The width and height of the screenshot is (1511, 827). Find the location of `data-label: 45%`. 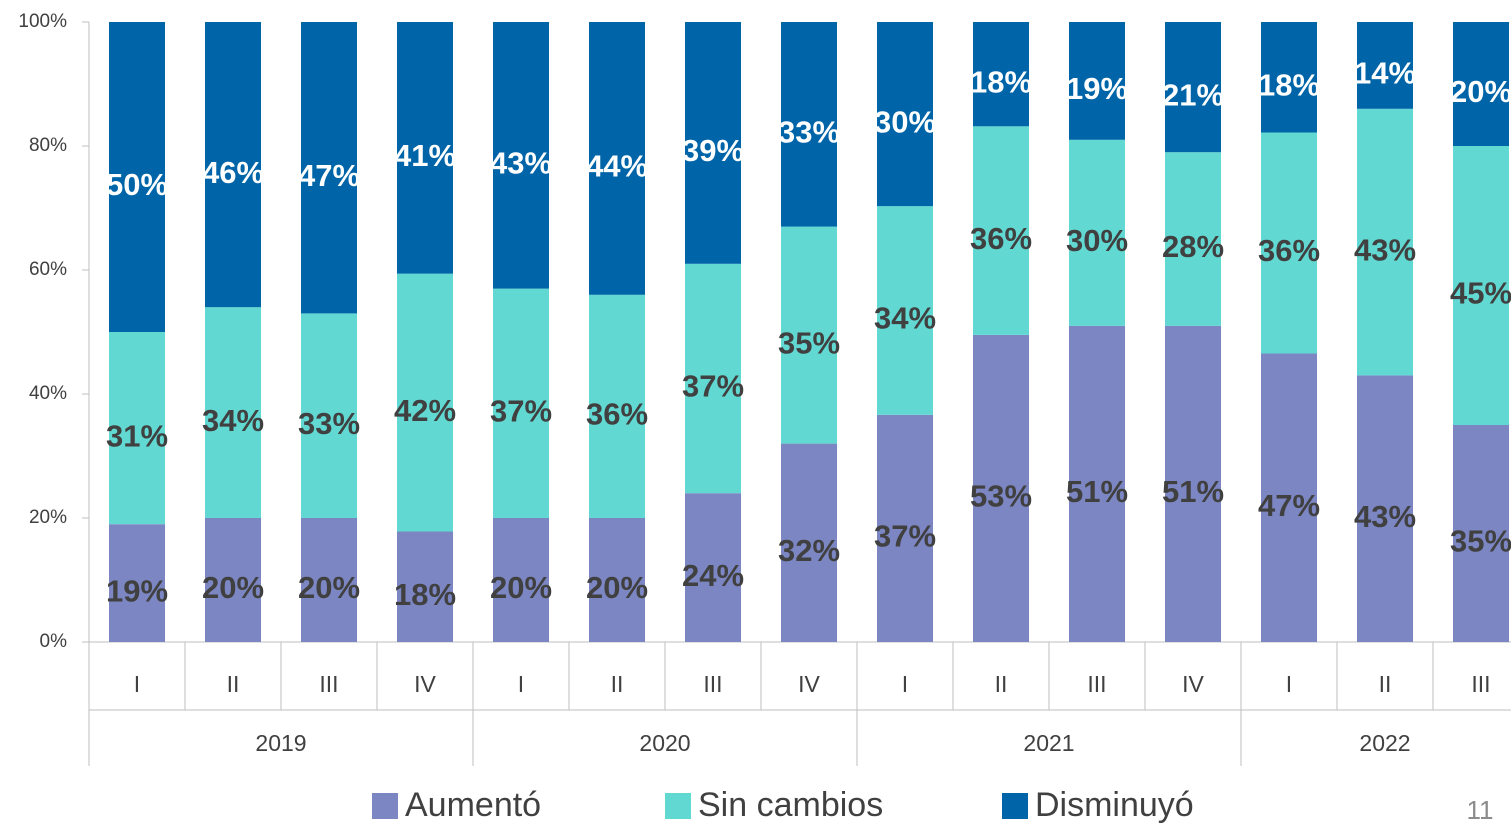

data-label: 45% is located at coordinates (1480, 293).